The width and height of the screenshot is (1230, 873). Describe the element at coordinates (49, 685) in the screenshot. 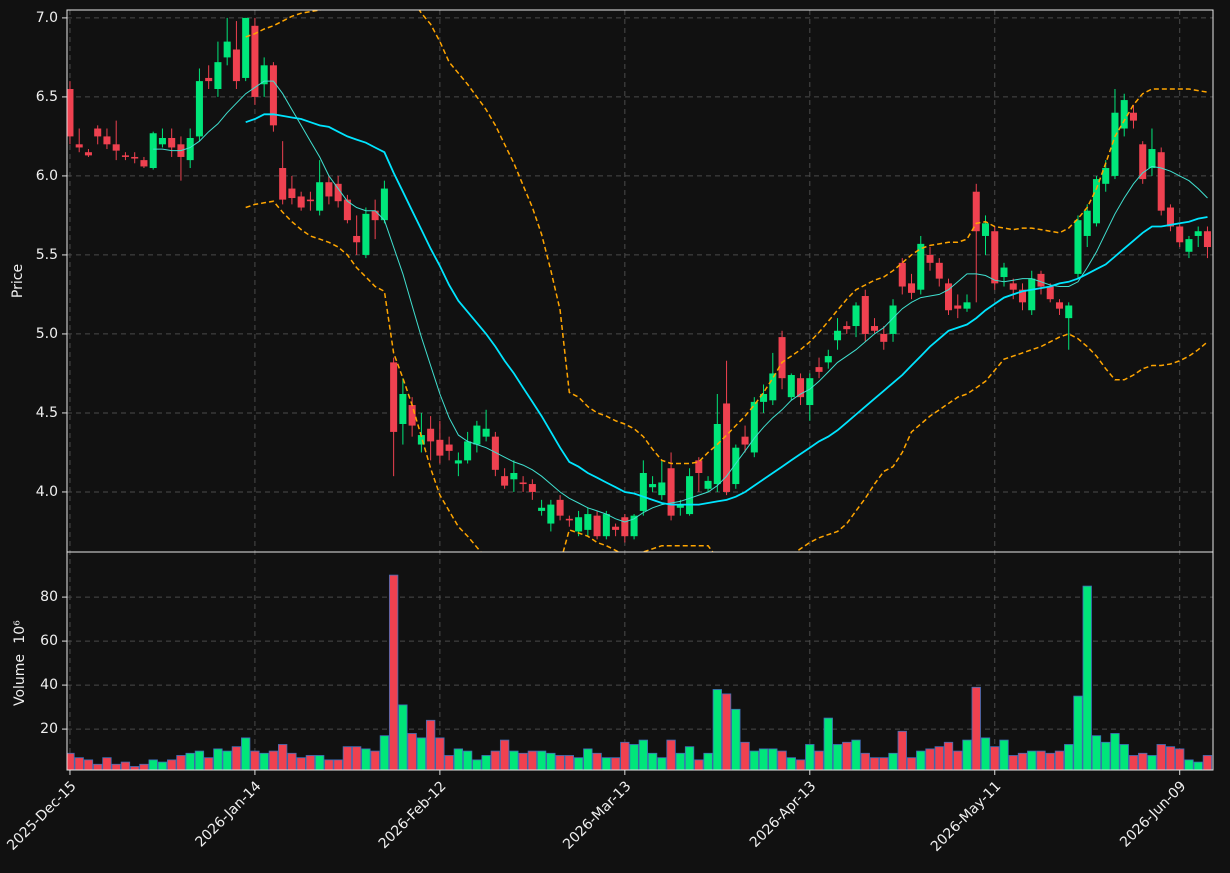

I see `volume-tick-label: 40` at that location.